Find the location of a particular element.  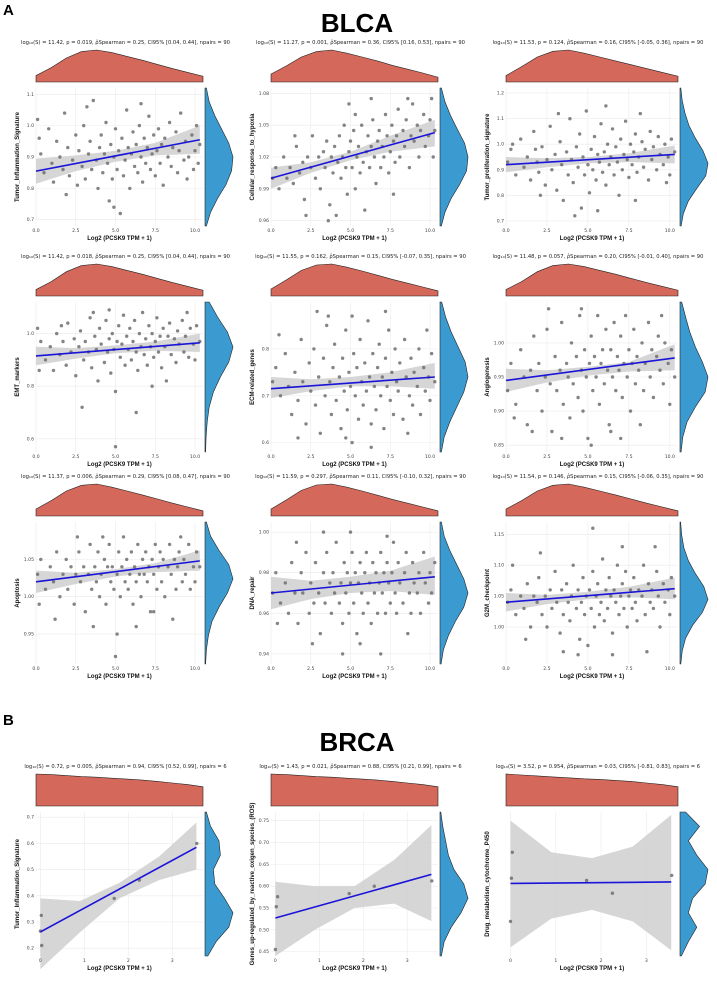

y-tick-label: 0.4 is located at coordinates (30, 896).